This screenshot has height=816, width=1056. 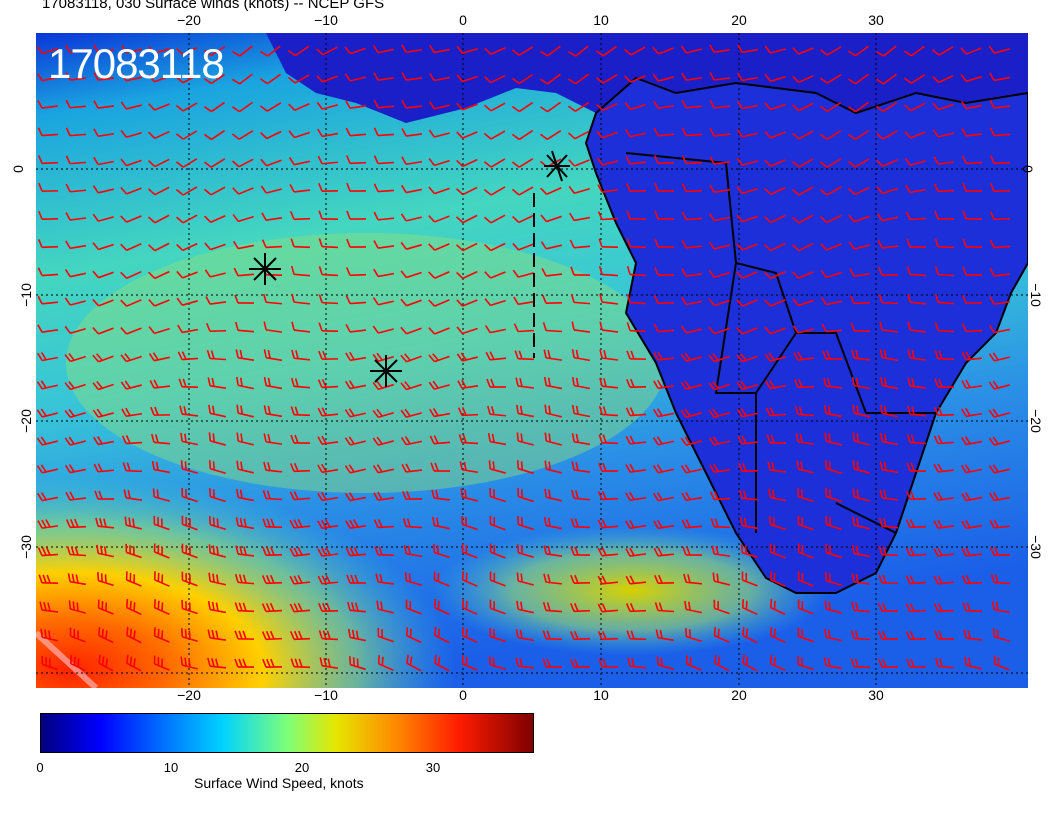 I want to click on lat-tick-left: 0, so click(x=17, y=169).